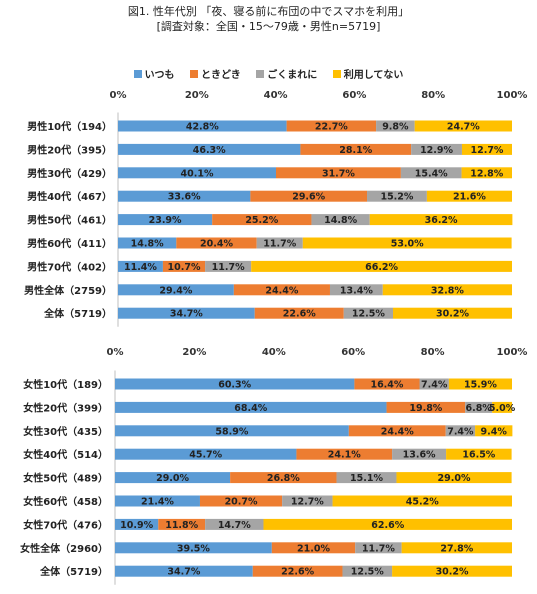 This screenshot has width=537, height=594. I want to click on male-data-label: 9.8%, so click(395, 127).